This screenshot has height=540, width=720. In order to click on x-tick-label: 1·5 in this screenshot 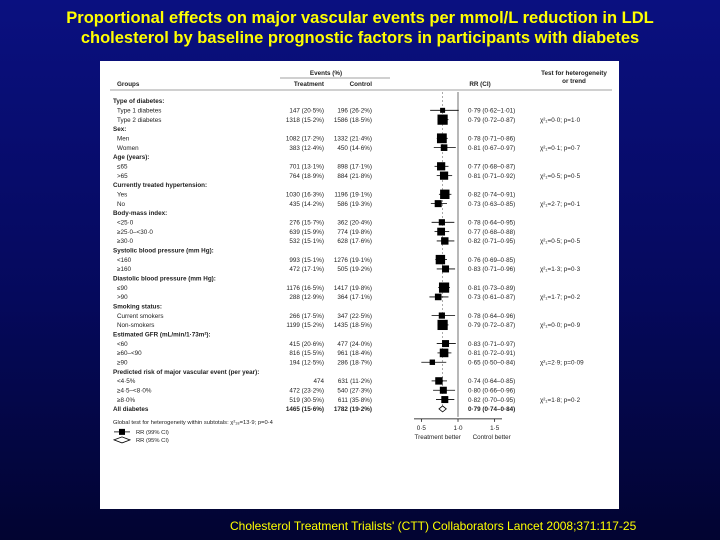, I will do `click(495, 428)`.